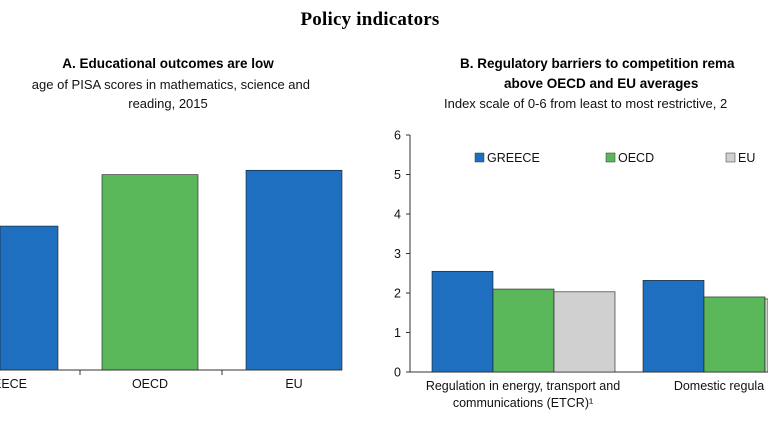  What do you see at coordinates (397, 254) in the screenshot?
I see `y-tick-label-b-3: 3` at bounding box center [397, 254].